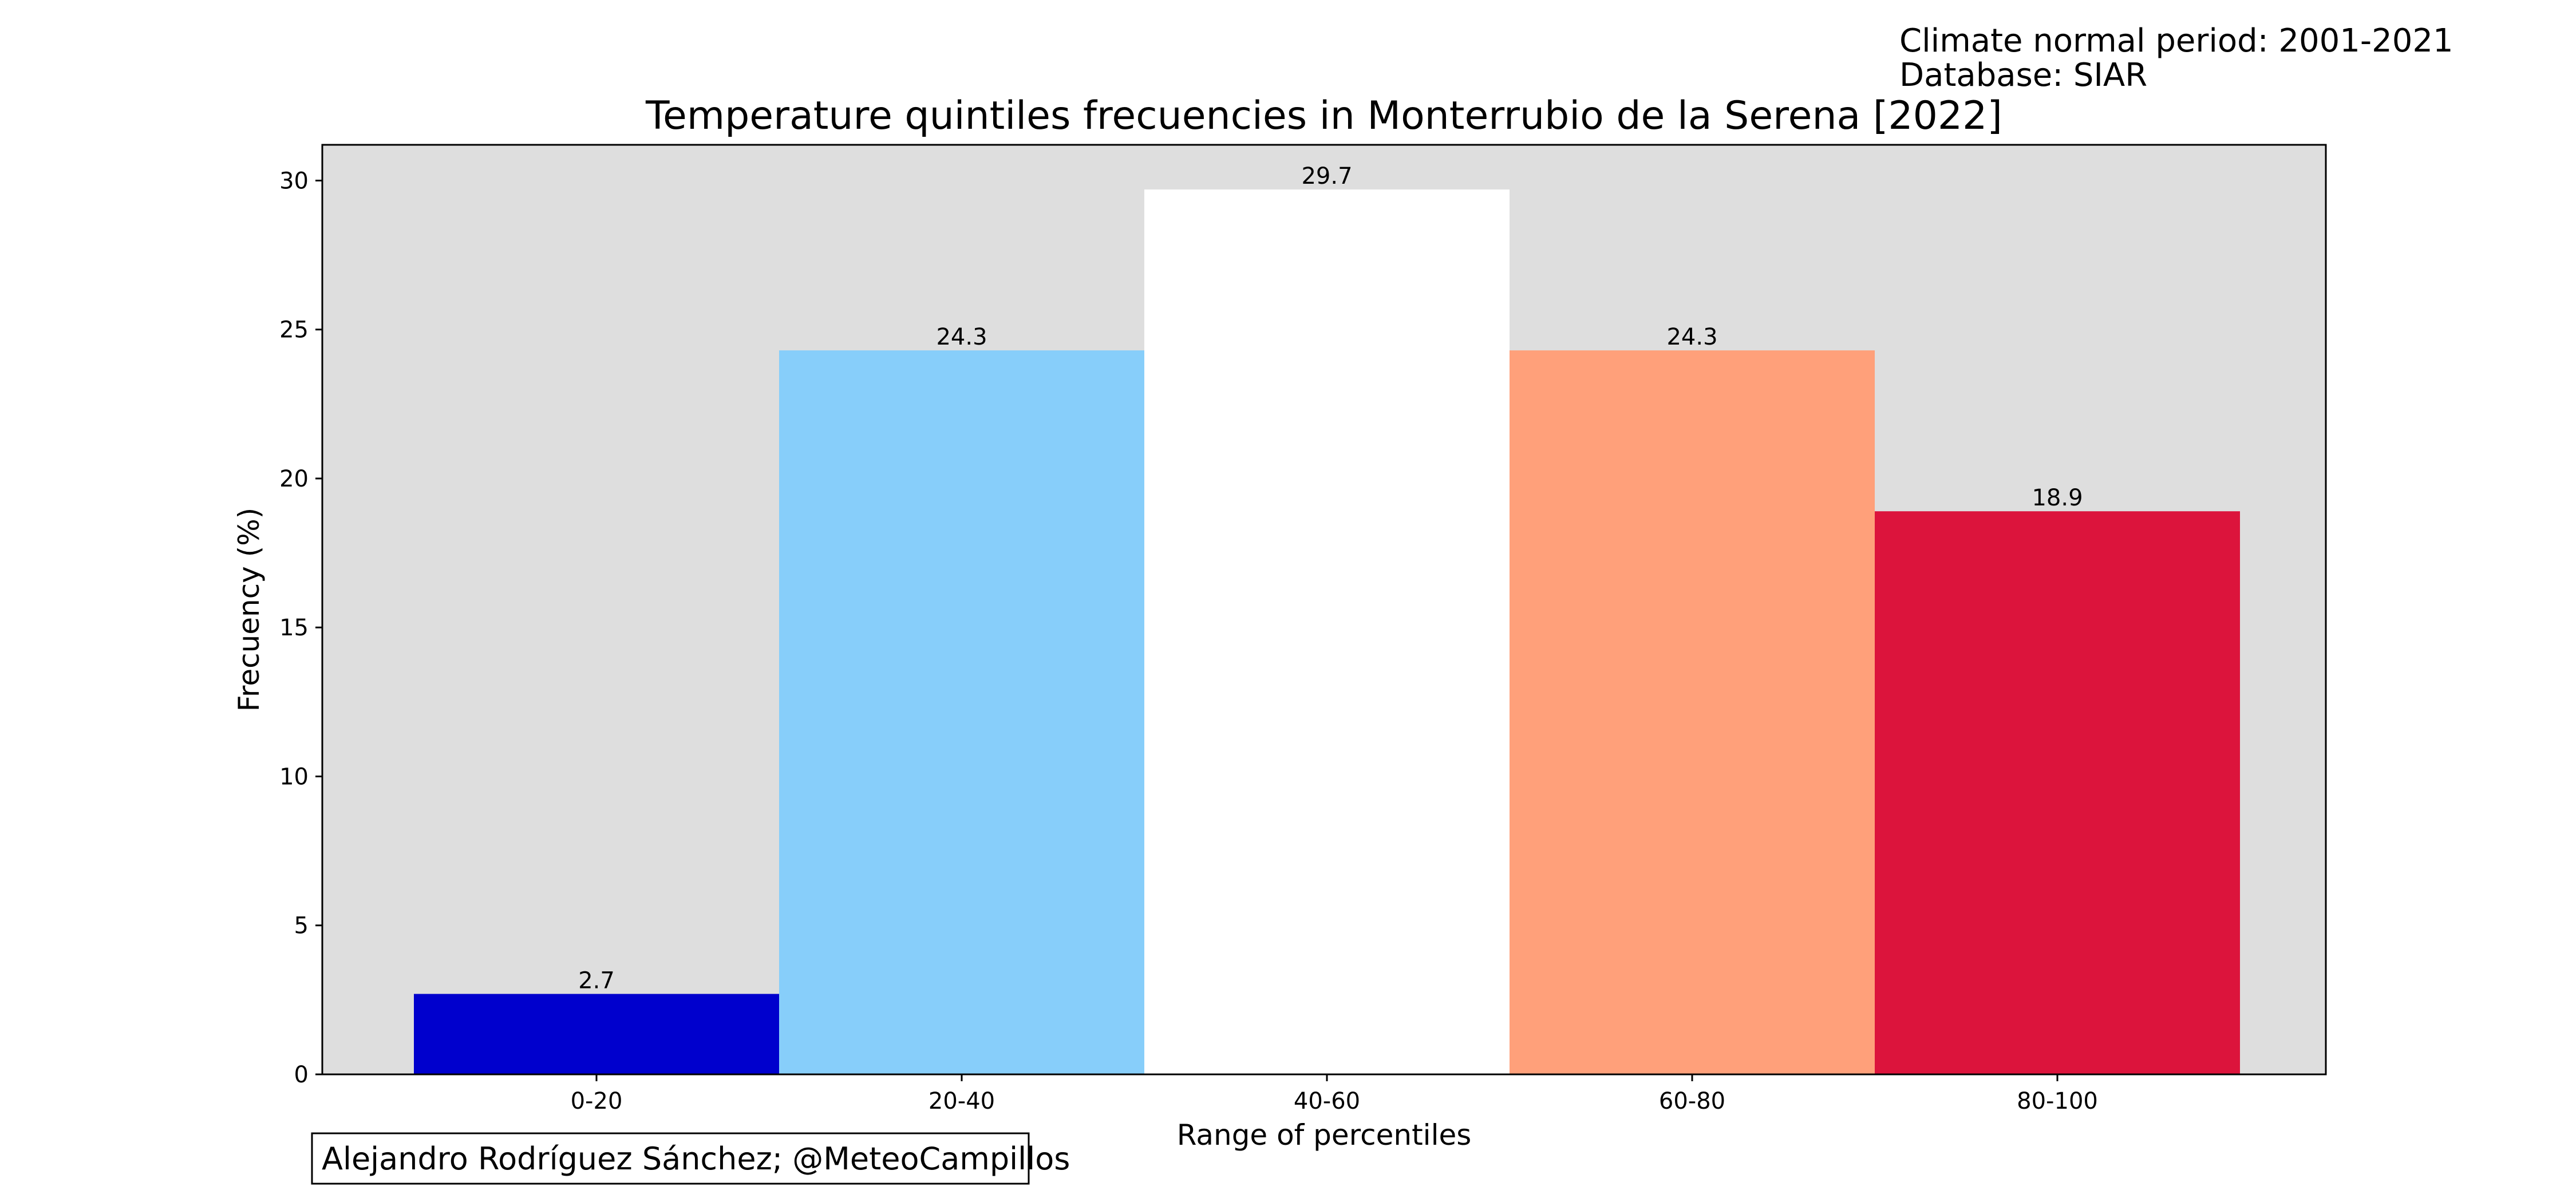 The image size is (2576, 1202). What do you see at coordinates (294, 479) in the screenshot?
I see `y-tick-label: 20` at bounding box center [294, 479].